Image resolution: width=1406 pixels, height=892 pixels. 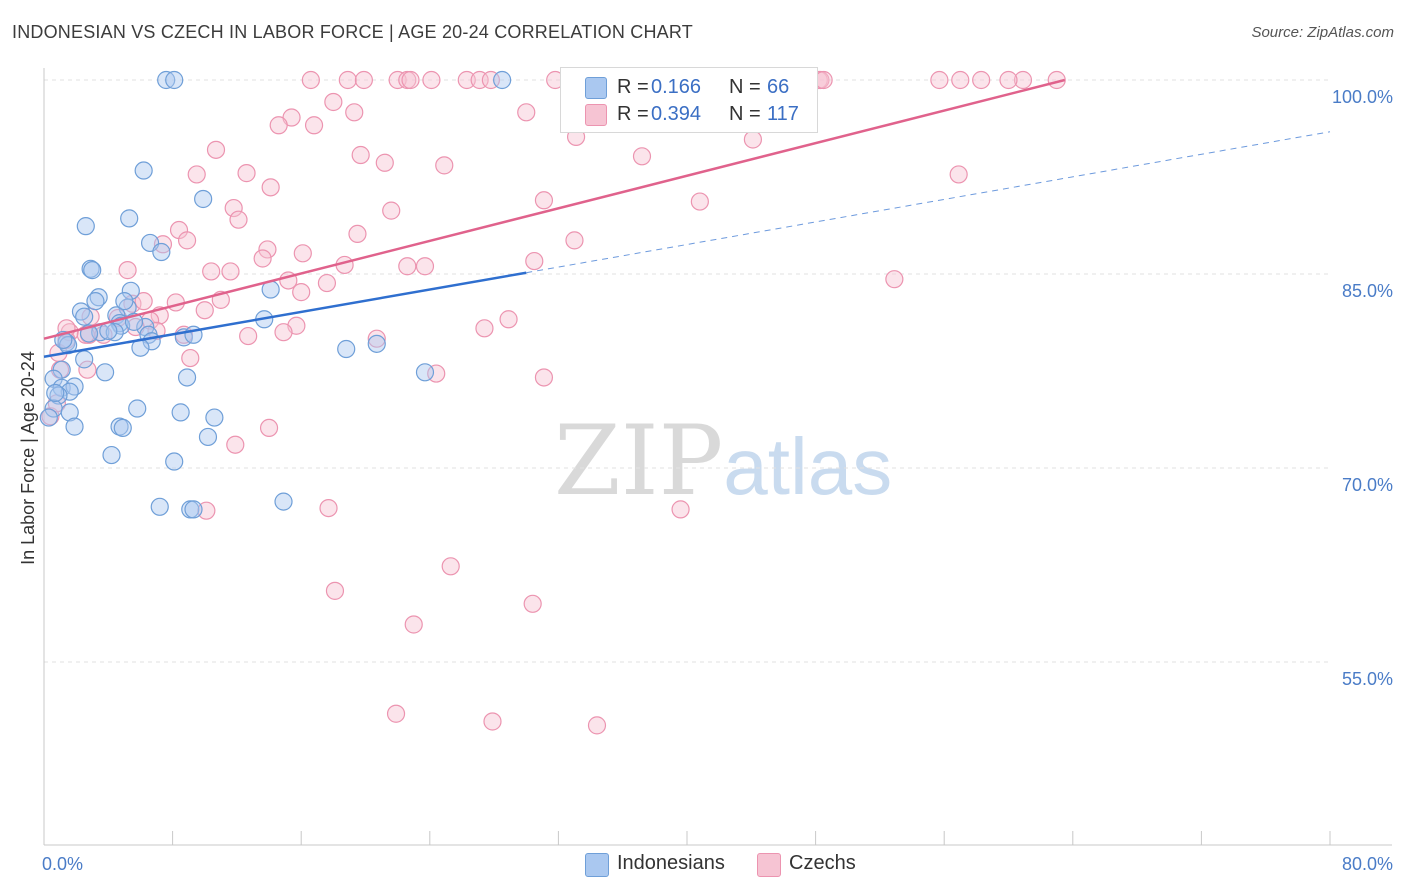 I want to click on y-axis-label: In Labor Force | Age 20-24, so click(x=28, y=458).